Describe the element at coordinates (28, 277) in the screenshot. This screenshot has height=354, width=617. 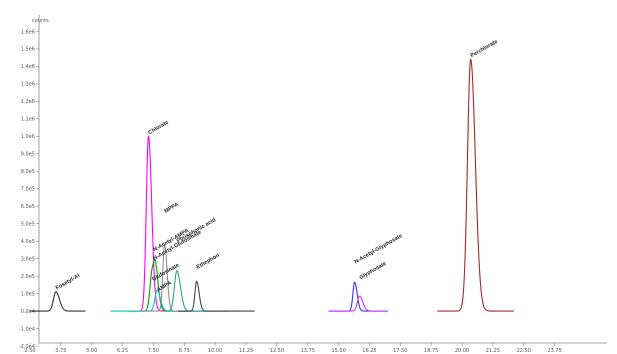
I see `y-tick-label: 2.0e5` at that location.